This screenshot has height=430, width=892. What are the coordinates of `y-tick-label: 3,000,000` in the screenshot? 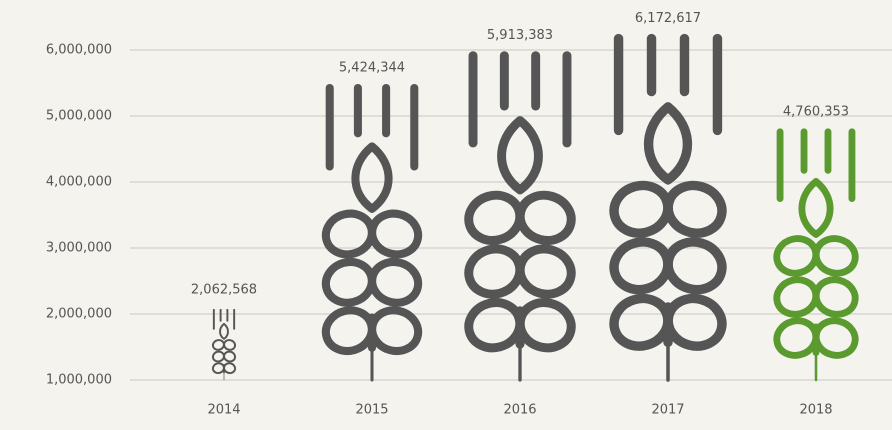 It's located at (79, 248).